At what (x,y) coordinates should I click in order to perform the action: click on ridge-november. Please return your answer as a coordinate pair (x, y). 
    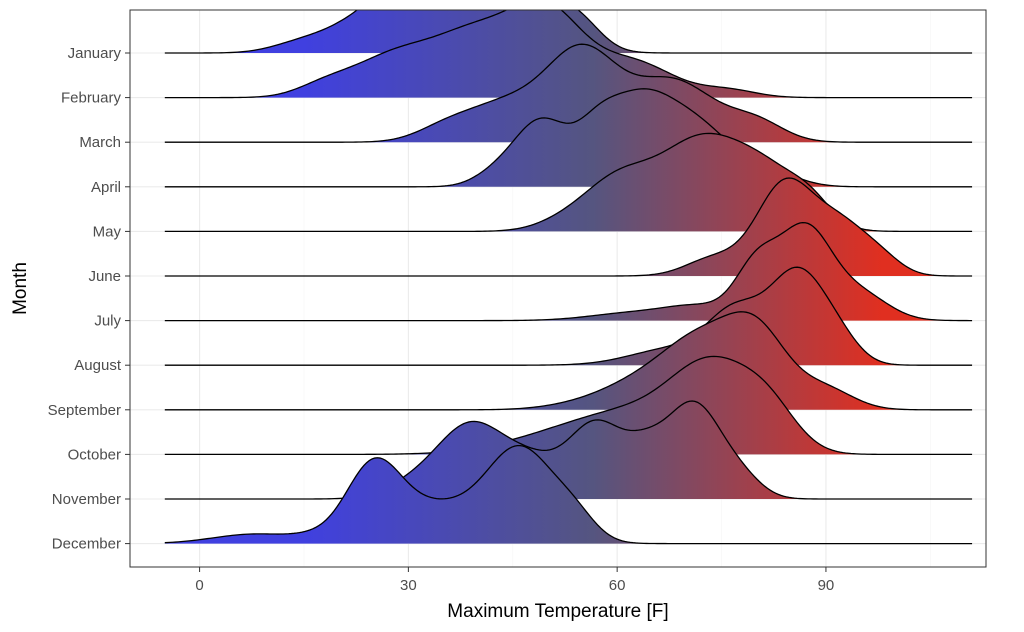
    Looking at the image, I should click on (568, 450).